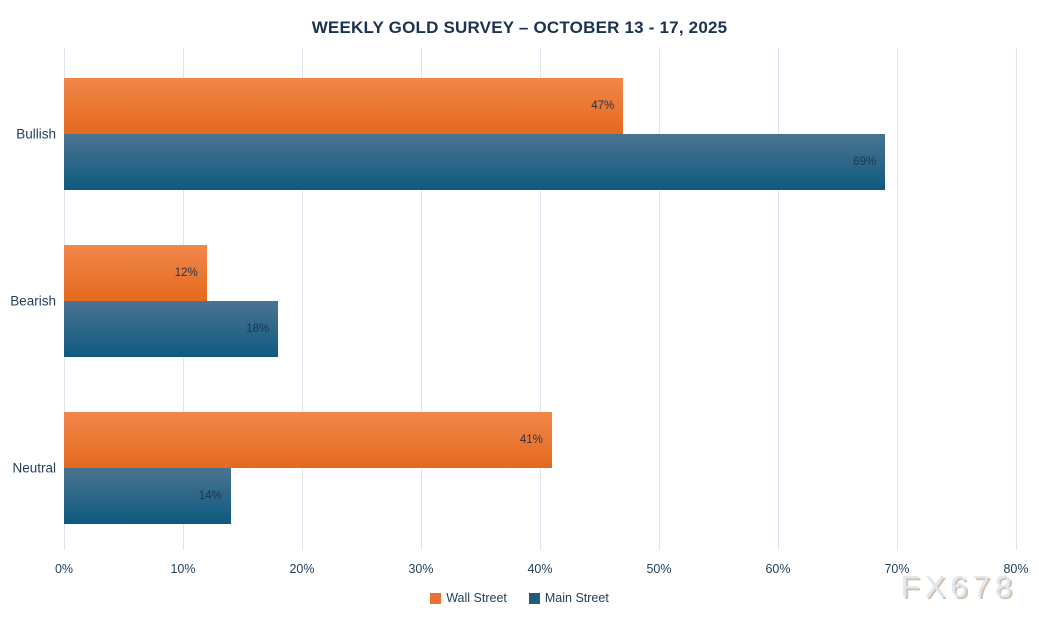 Image resolution: width=1039 pixels, height=621 pixels. I want to click on bar-value-label: 18%, so click(258, 329).